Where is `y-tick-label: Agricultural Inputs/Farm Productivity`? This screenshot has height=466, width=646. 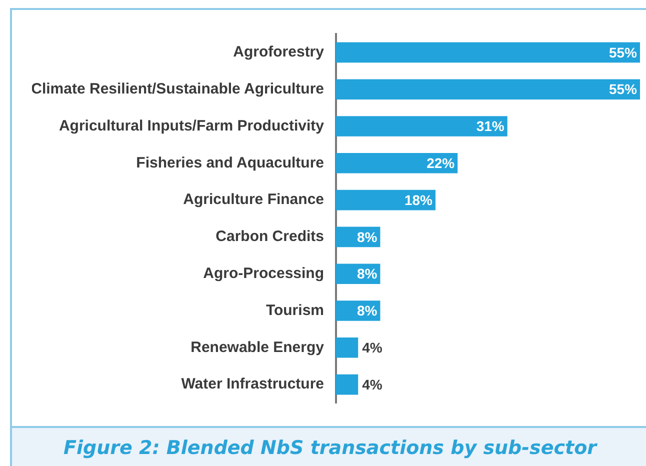
y-tick-label: Agricultural Inputs/Farm Productivity is located at coordinates (191, 125).